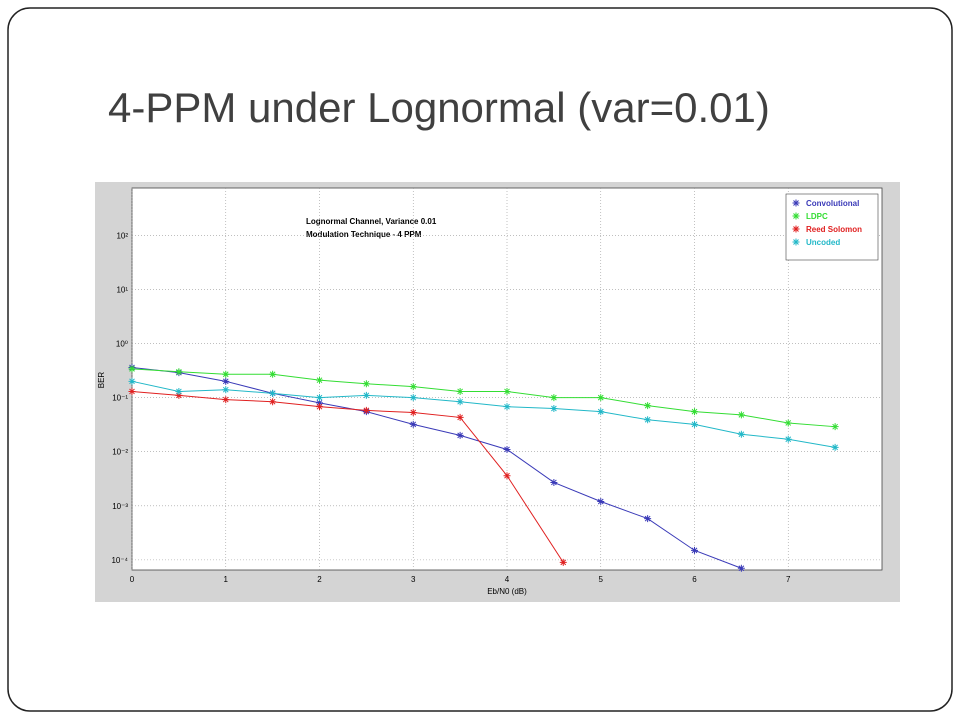 Image resolution: width=960 pixels, height=725 pixels. Describe the element at coordinates (120, 506) in the screenshot. I see `y-tick-label: 10⁻³` at that location.